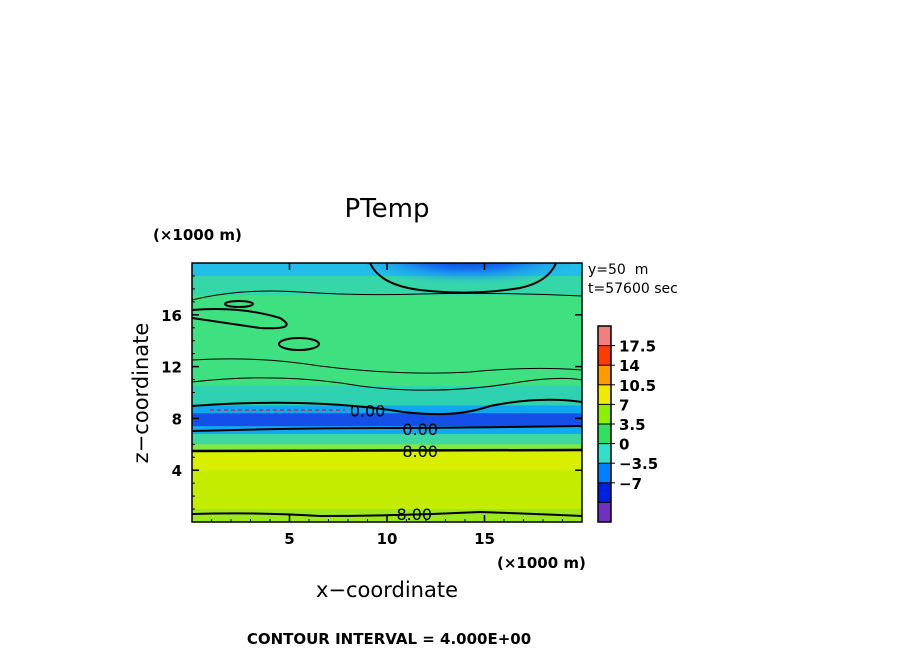 The height and width of the screenshot is (654, 904). What do you see at coordinates (171, 316) in the screenshot?
I see `y-tick-label-3: 16` at bounding box center [171, 316].